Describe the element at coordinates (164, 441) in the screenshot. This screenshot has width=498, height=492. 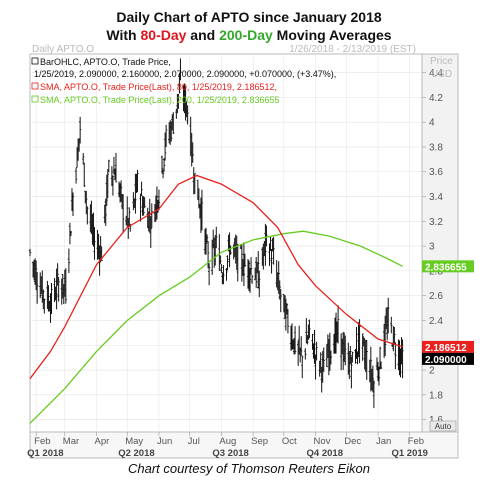
I see `x-tick-label: Jun` at that location.